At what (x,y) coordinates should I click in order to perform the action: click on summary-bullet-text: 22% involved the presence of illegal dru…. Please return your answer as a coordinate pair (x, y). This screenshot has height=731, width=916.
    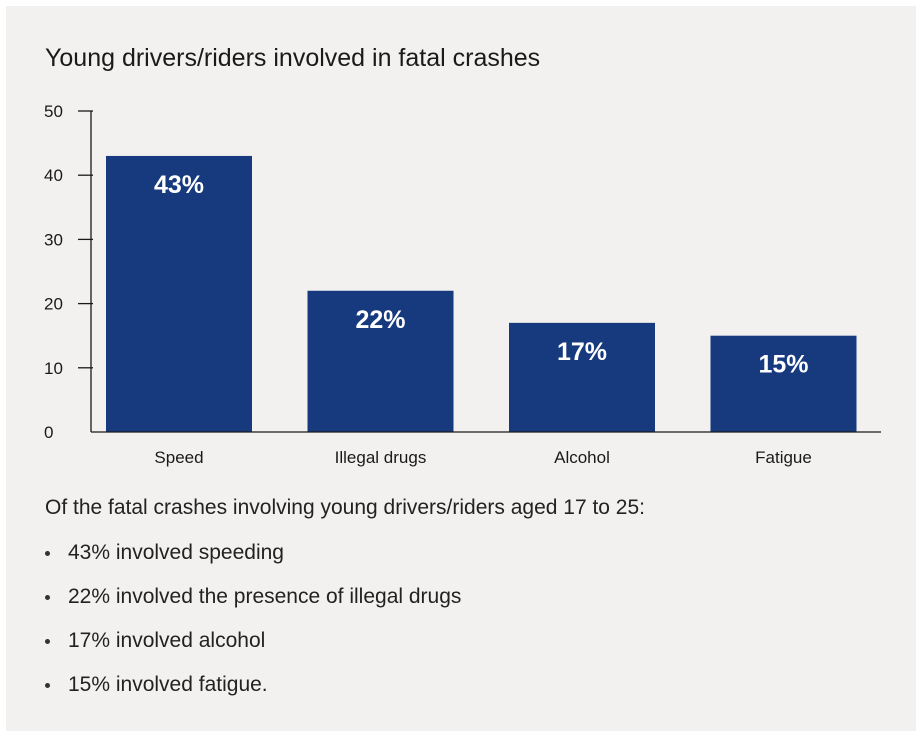
    Looking at the image, I should click on (265, 596).